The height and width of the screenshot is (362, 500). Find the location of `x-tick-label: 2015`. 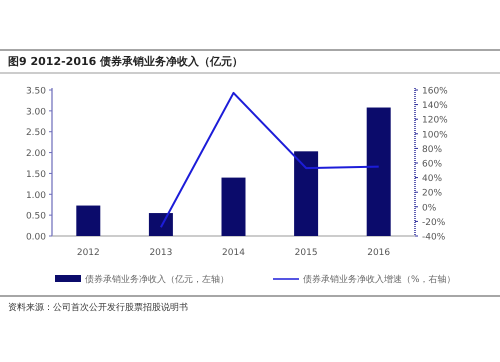

x-tick-label: 2015 is located at coordinates (306, 253).